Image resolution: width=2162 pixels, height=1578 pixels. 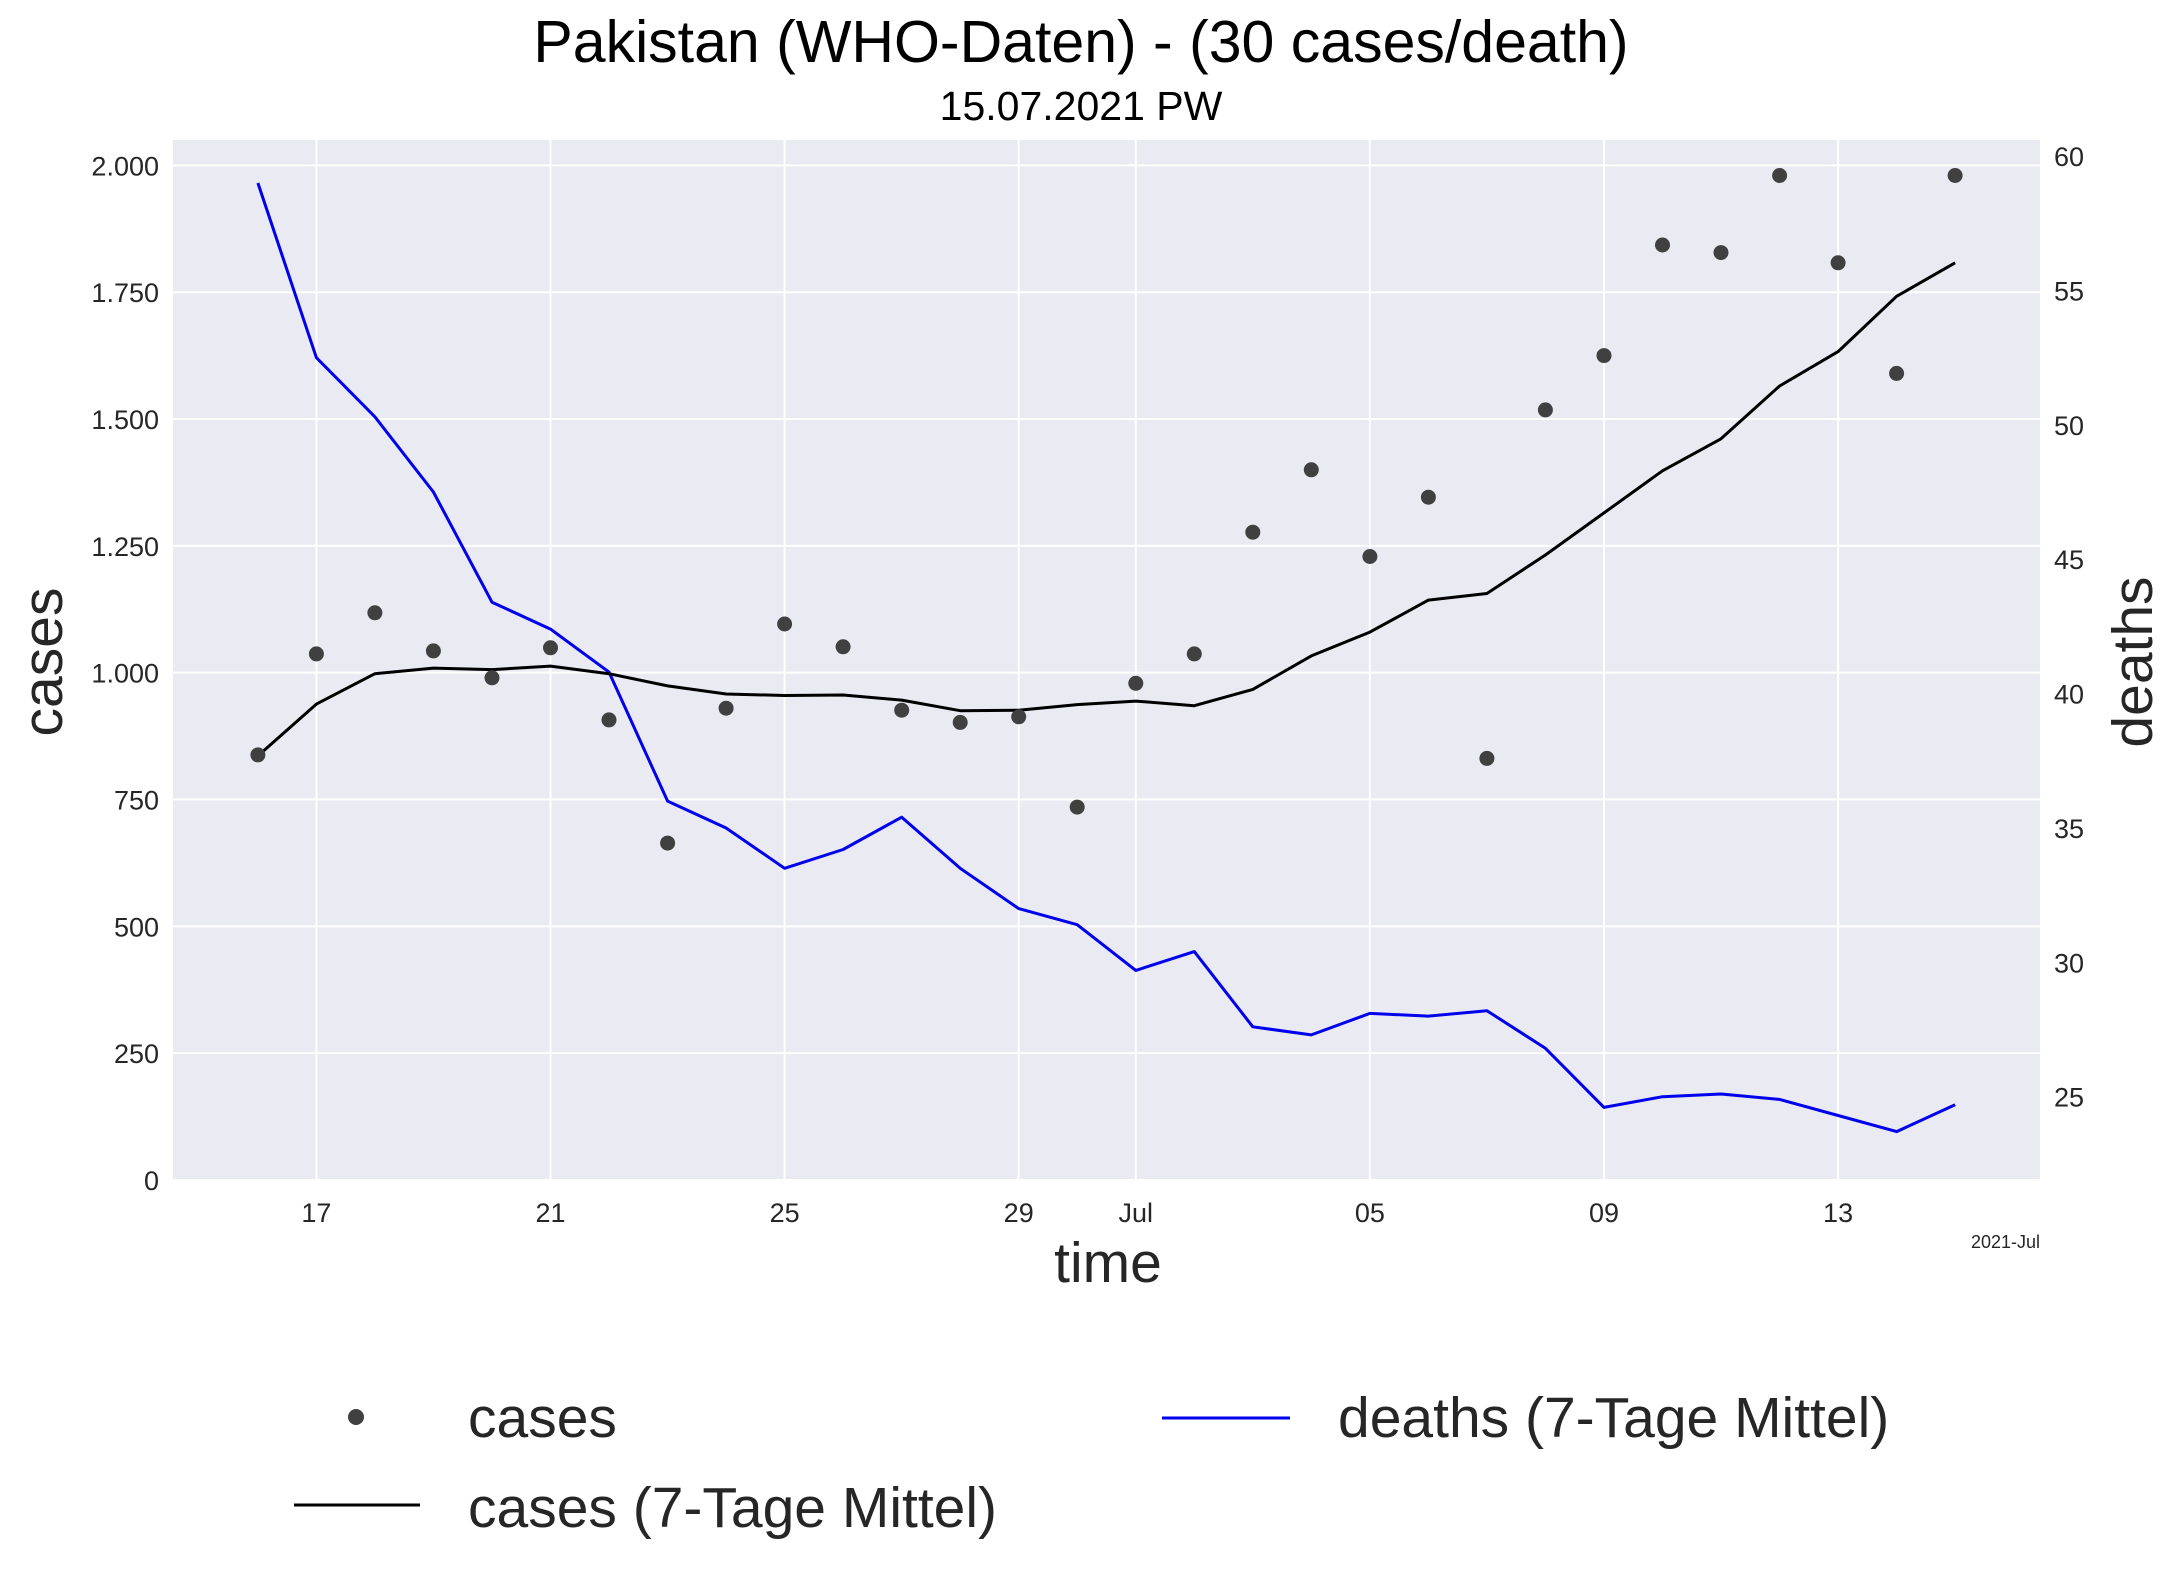 What do you see at coordinates (2005, 1242) in the screenshot?
I see `x-axis-offset-label: 2021-Jul` at bounding box center [2005, 1242].